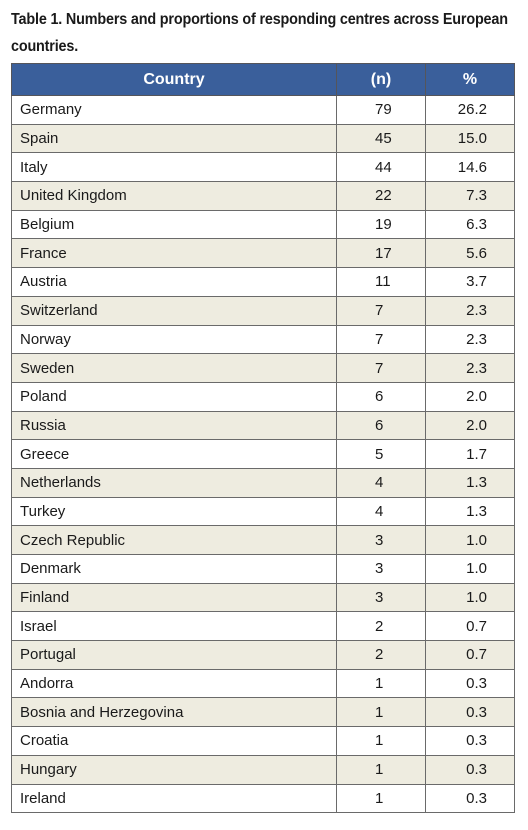 Image resolution: width=528 pixels, height=830 pixels. I want to click on table-row: Croatia 1 0.3, so click(263, 741).